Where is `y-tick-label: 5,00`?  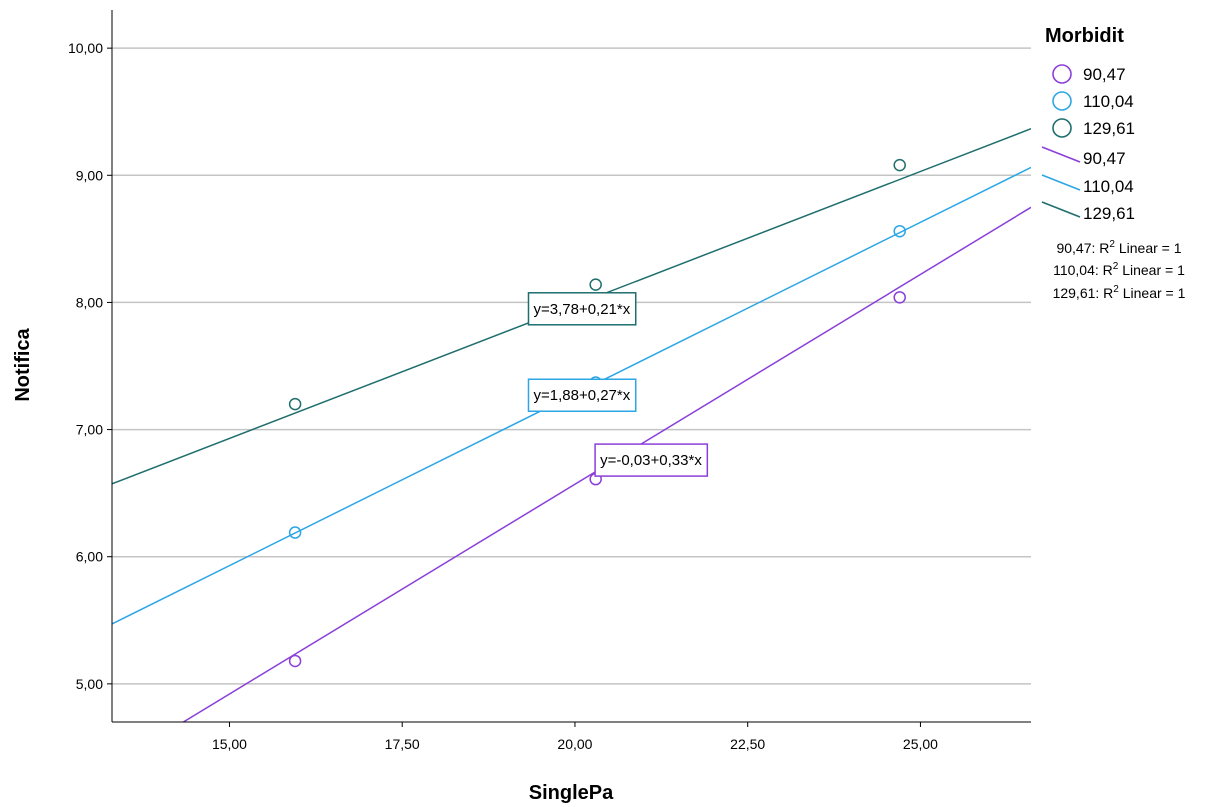
y-tick-label: 5,00 is located at coordinates (89, 684).